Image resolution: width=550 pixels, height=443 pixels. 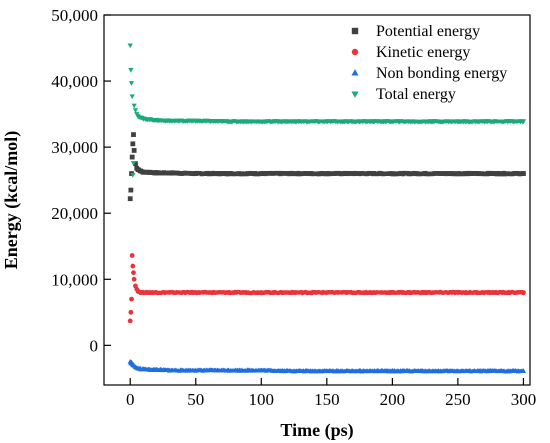 What do you see at coordinates (326, 288) in the screenshot?
I see `series-kinetic-energy` at bounding box center [326, 288].